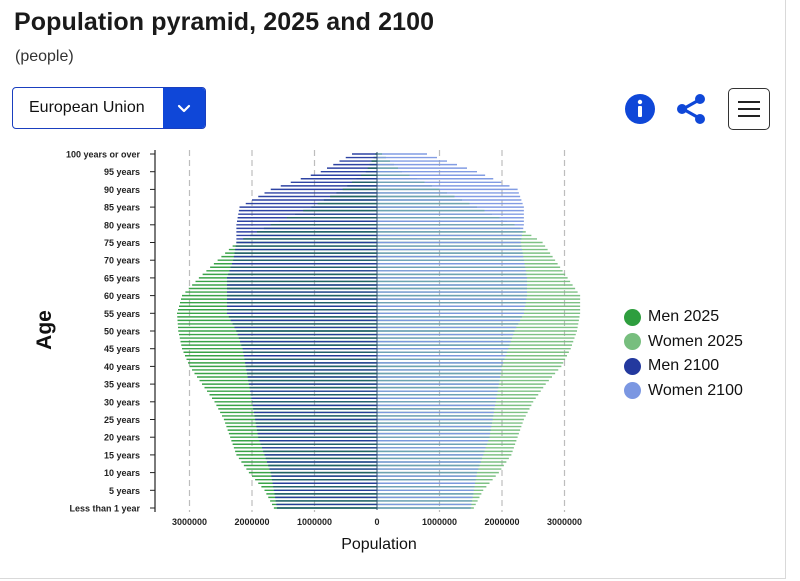 This screenshot has height=581, width=800. I want to click on legend-label-men-2100: Men 2100, so click(684, 366).